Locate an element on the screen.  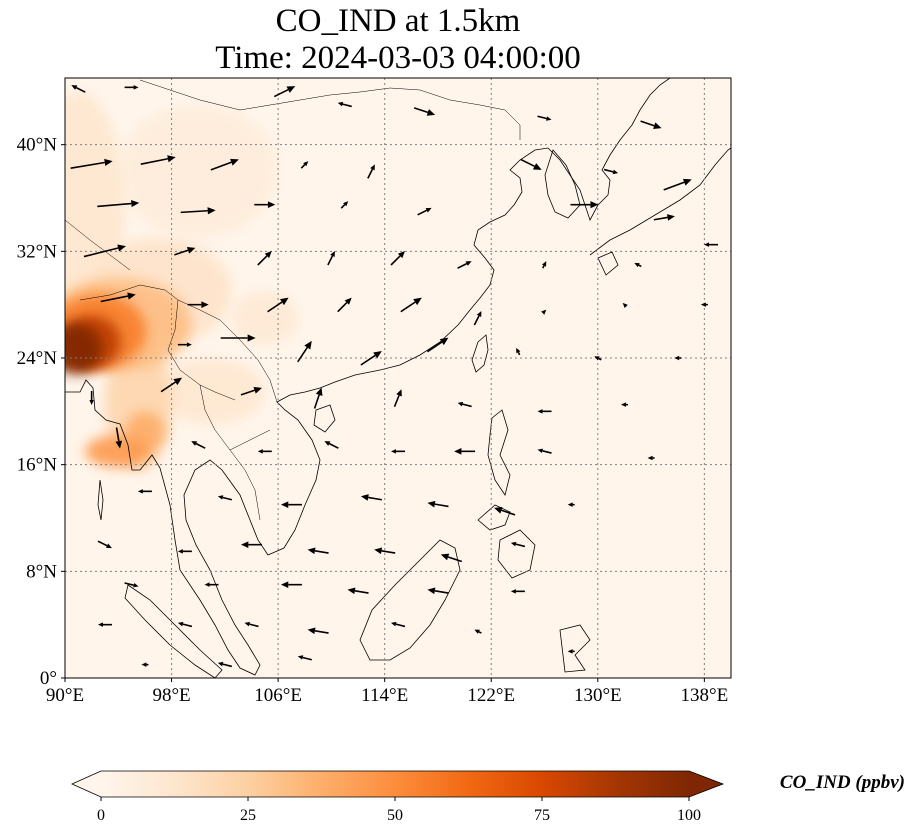
sulawesi-coastline is located at coordinates (575, 648).